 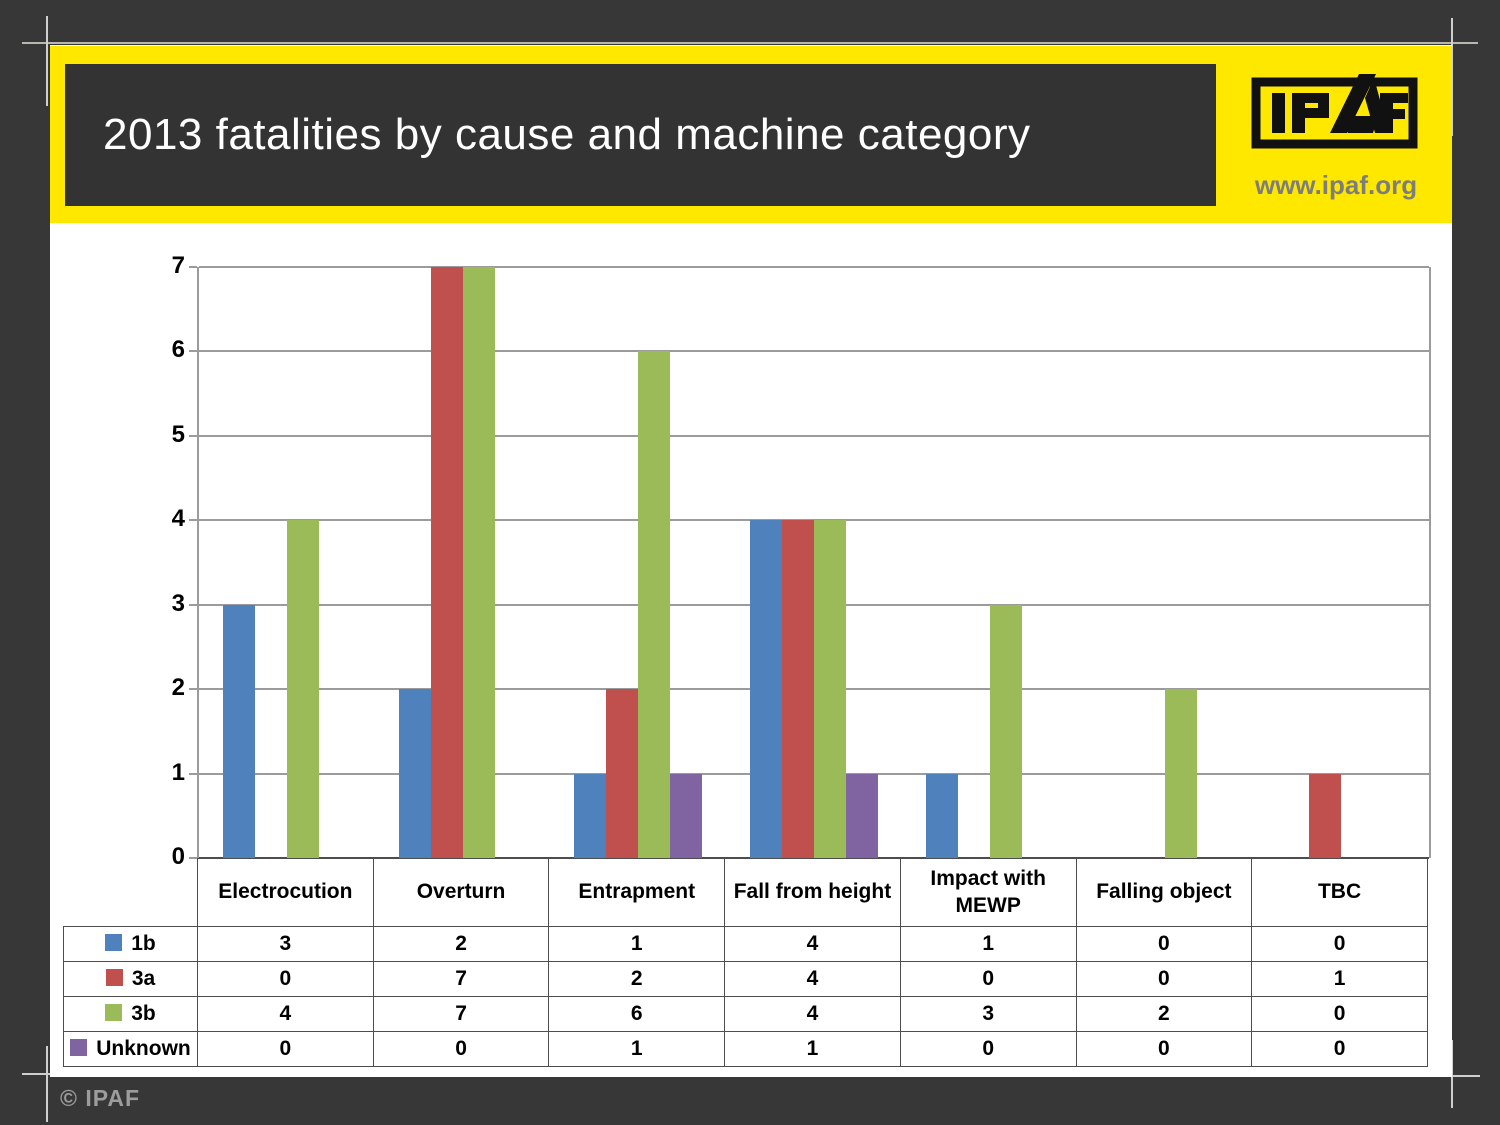 What do you see at coordinates (238, 731) in the screenshot?
I see `bar-1b-electrocution` at bounding box center [238, 731].